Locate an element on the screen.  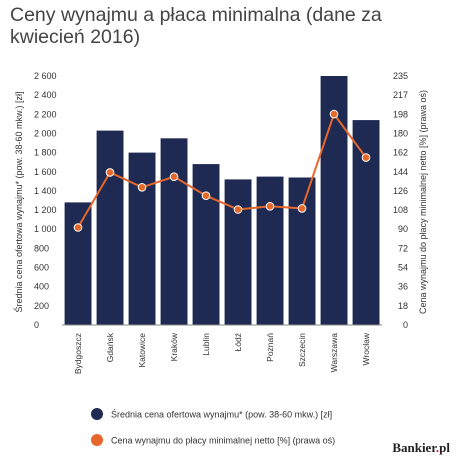
left-tick-label: 1 800 is located at coordinates (45, 153).